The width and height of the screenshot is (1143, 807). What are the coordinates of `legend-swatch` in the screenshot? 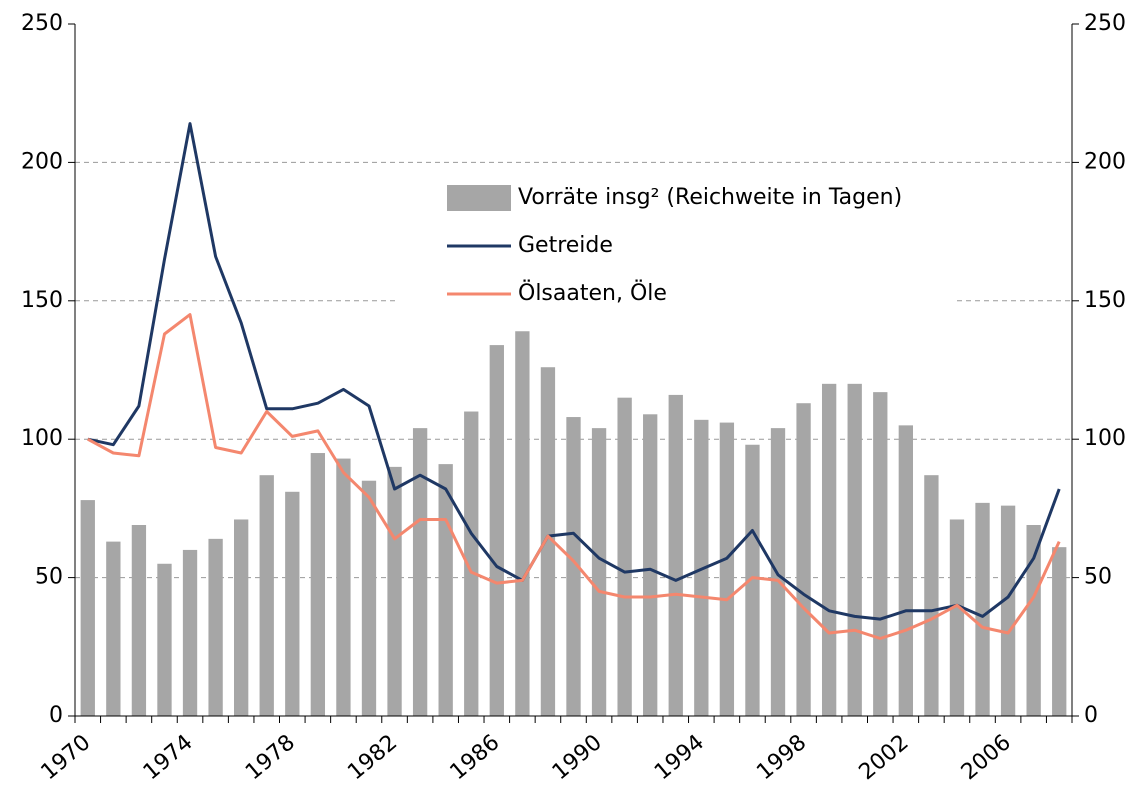 It's located at (479, 198).